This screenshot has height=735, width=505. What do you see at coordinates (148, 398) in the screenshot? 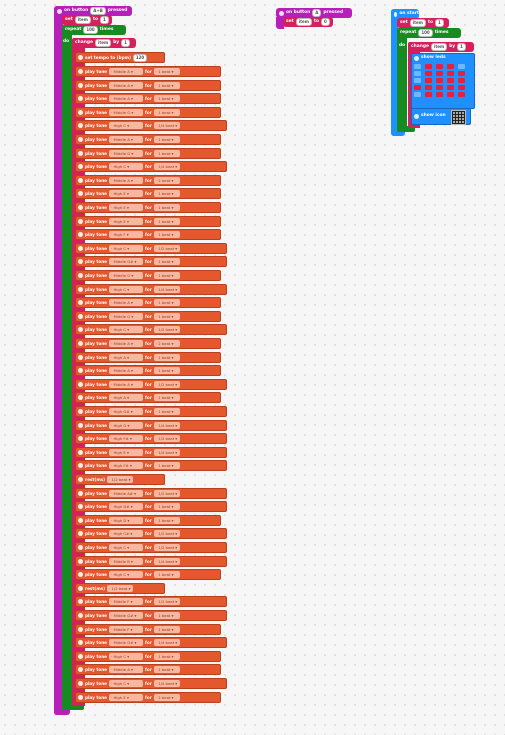
I see `play-tone-block: play tone · High A ▾ for · 1 beat ▾` at bounding box center [148, 398].